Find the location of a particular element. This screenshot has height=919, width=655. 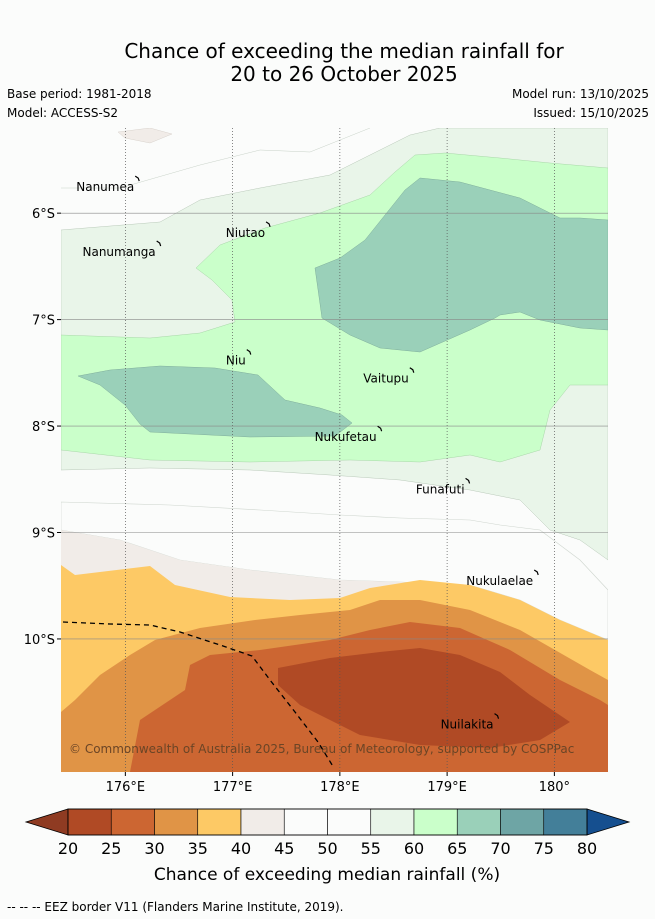

colorbar-tick-label: 80 is located at coordinates (587, 848).